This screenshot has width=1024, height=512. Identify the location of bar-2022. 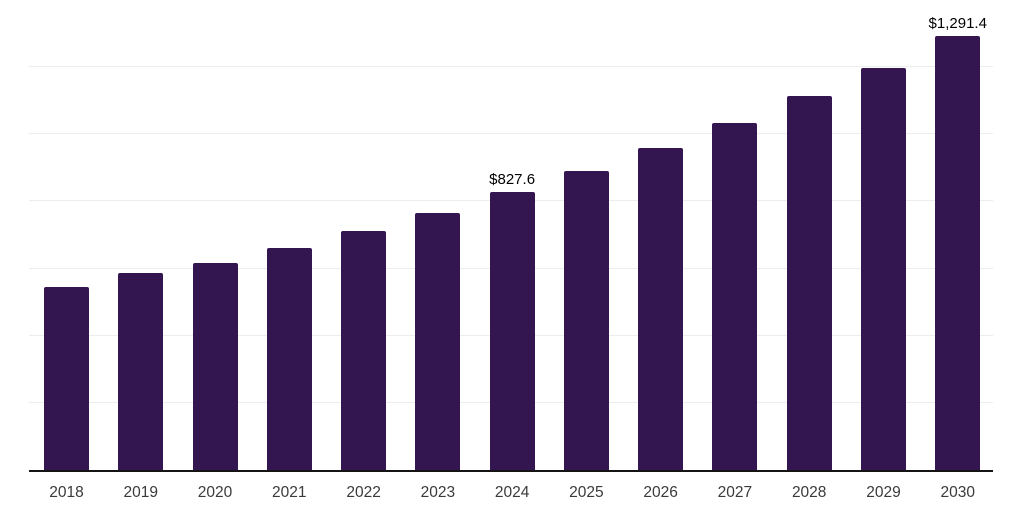
(364, 350).